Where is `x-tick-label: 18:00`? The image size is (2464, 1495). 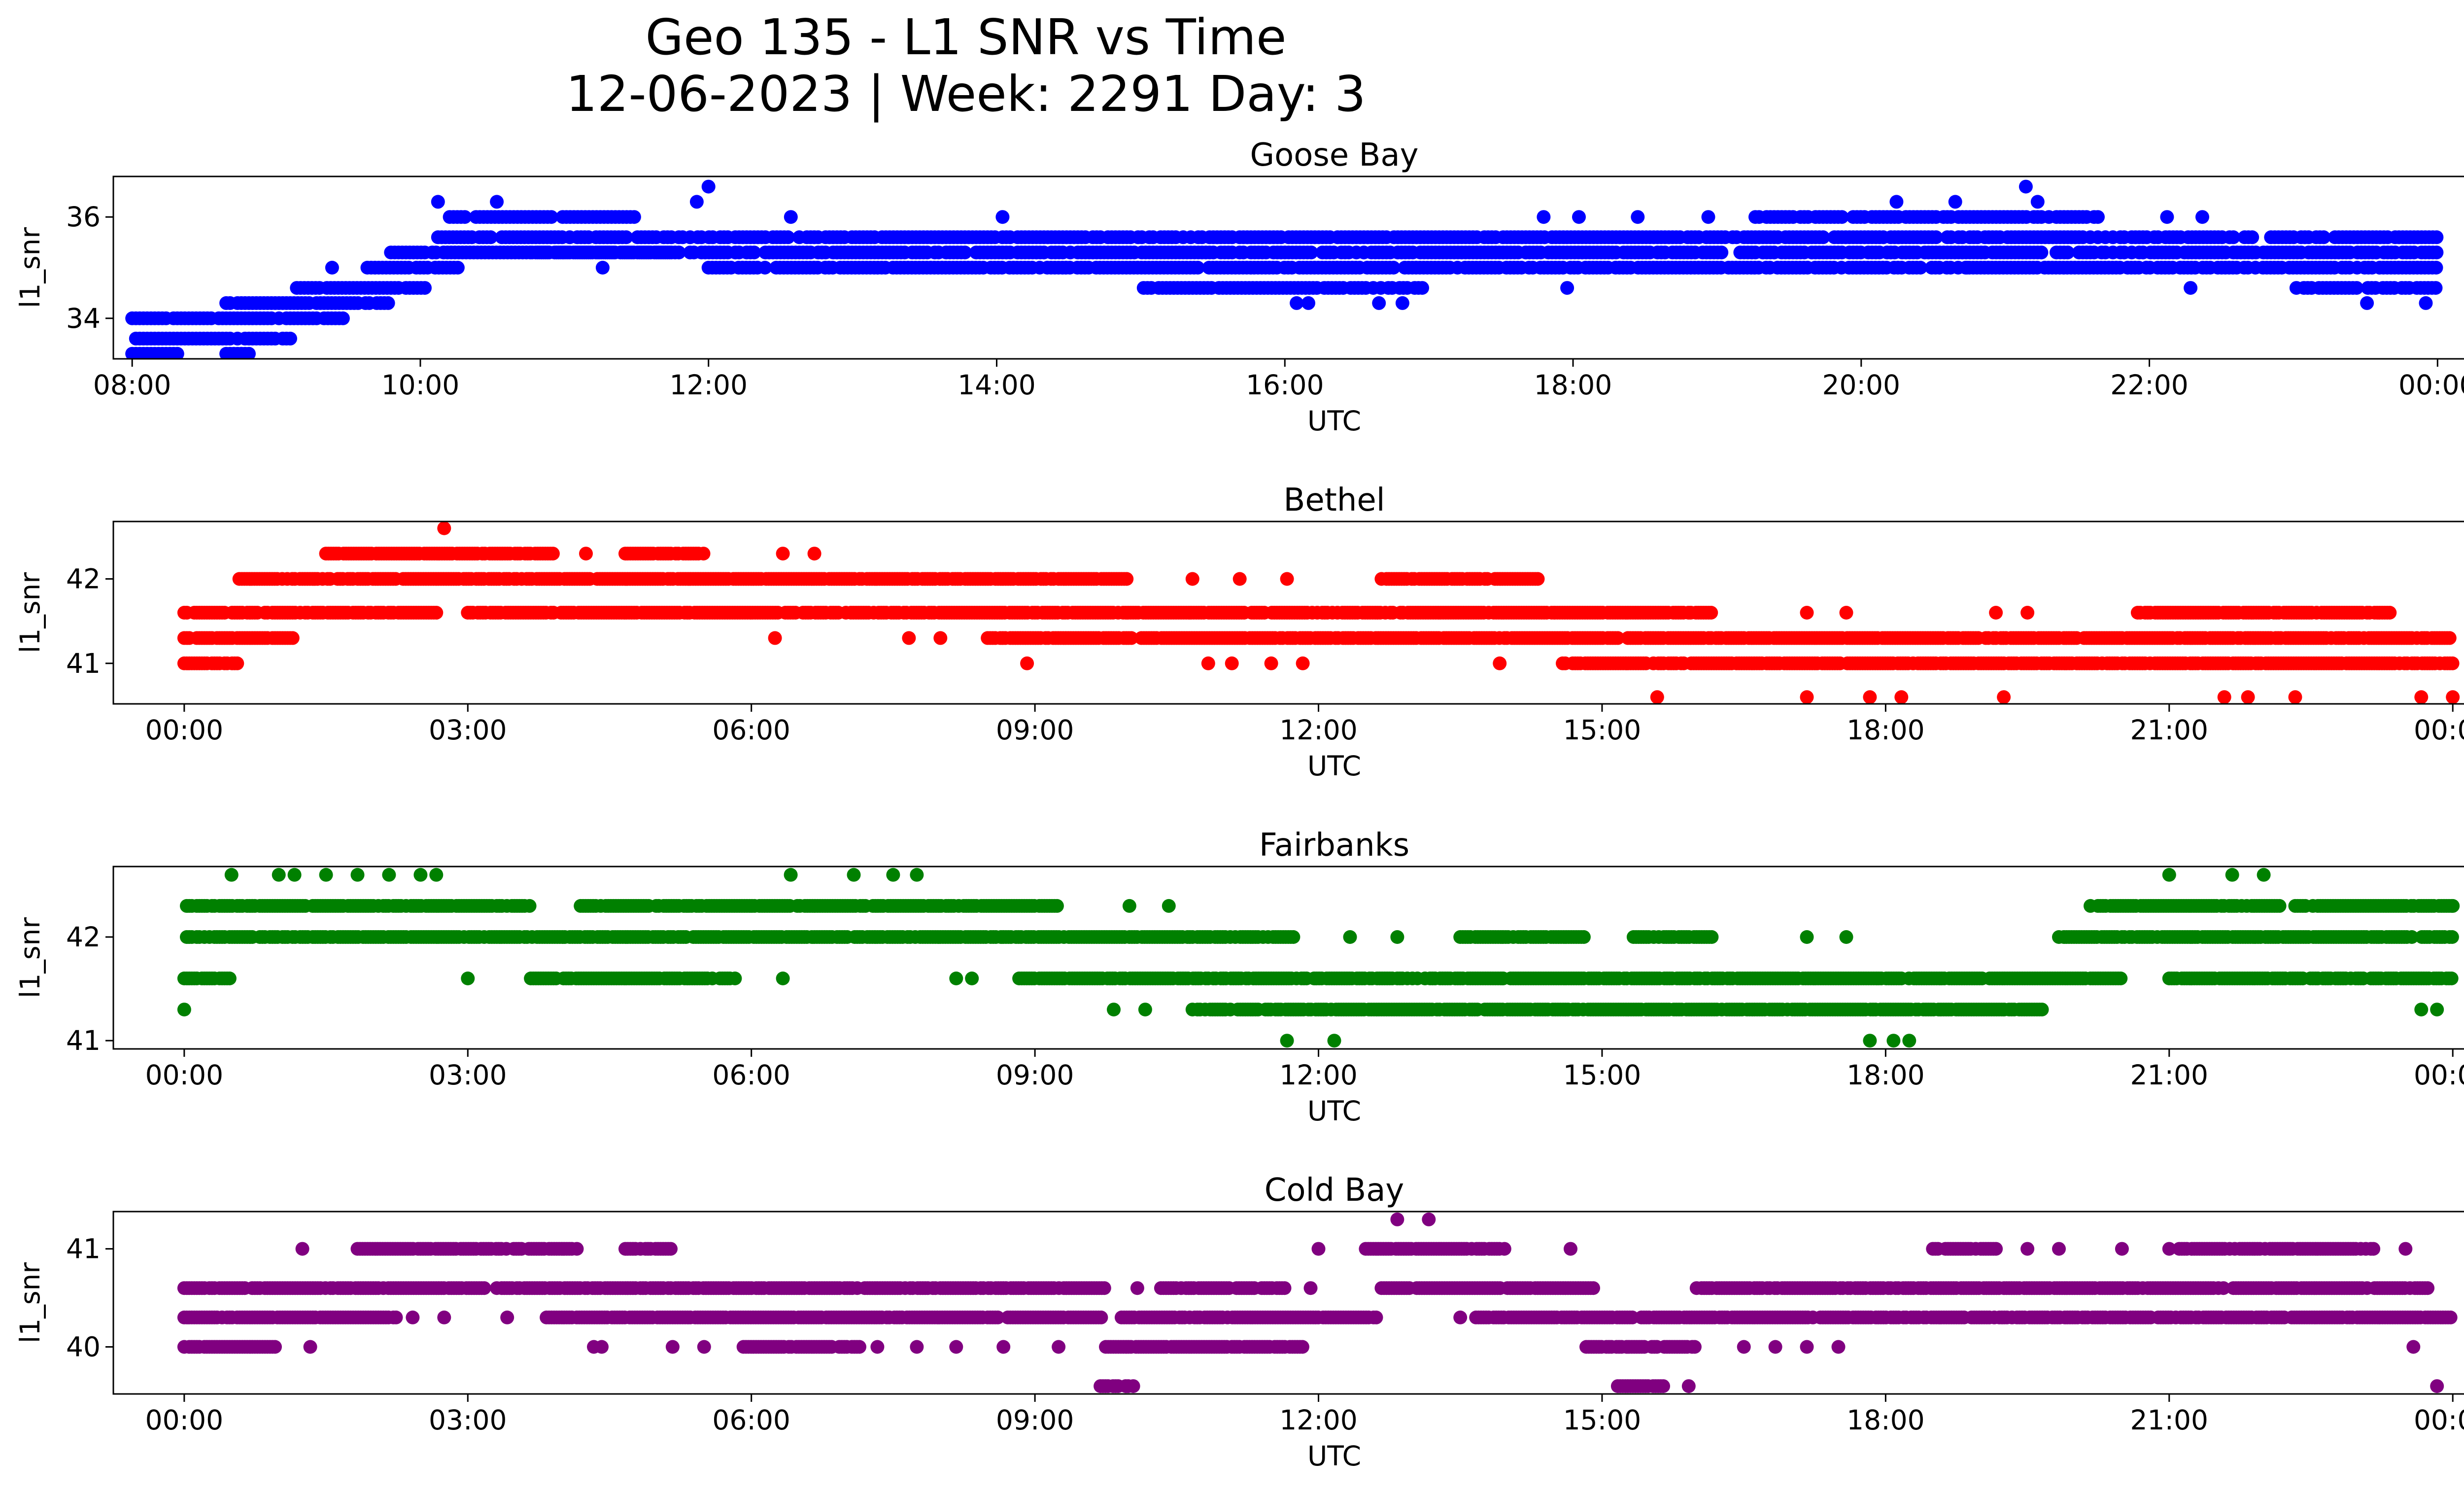 x-tick-label: 18:00 is located at coordinates (1573, 385).